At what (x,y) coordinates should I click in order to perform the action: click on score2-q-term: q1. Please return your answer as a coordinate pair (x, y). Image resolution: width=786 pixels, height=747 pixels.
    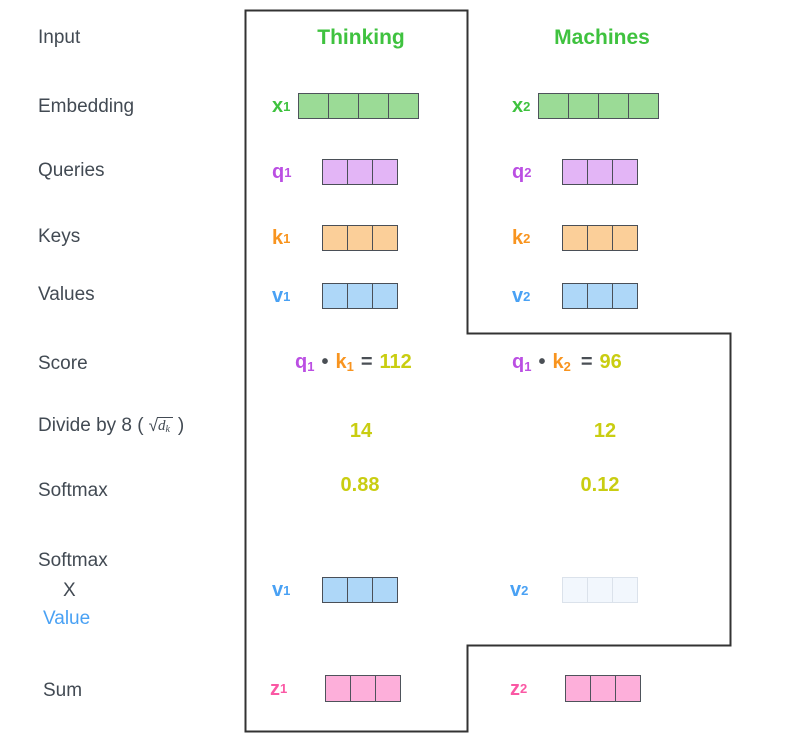
    Looking at the image, I should click on (521, 362).